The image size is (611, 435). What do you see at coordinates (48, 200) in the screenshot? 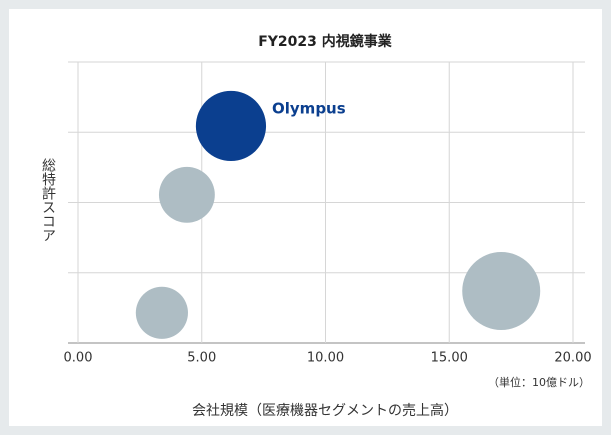
I see `y-axis-label: 総特許スコア` at bounding box center [48, 200].